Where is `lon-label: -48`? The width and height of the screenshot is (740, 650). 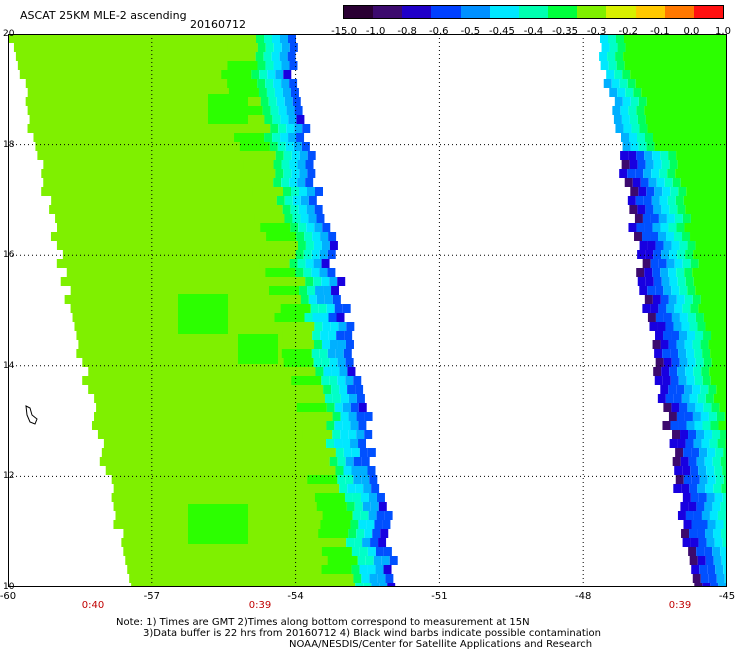 lon-label: -48 is located at coordinates (583, 596).